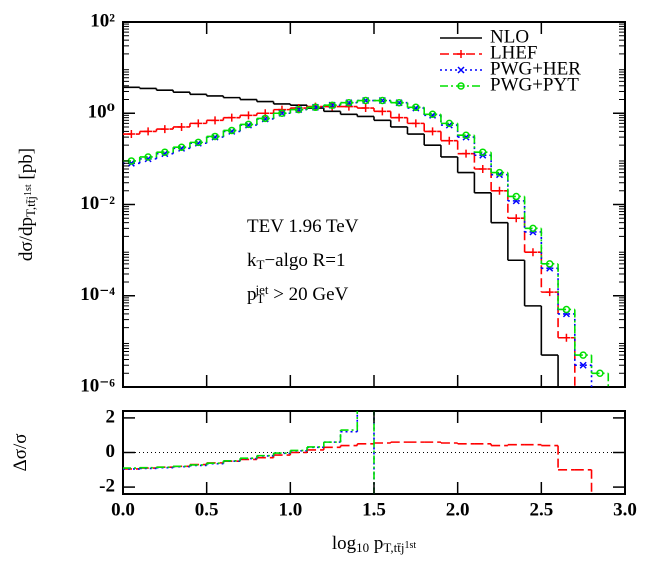 The height and width of the screenshot is (561, 656). Describe the element at coordinates (102, 20) in the screenshot. I see `y-tick-label: 10²` at that location.